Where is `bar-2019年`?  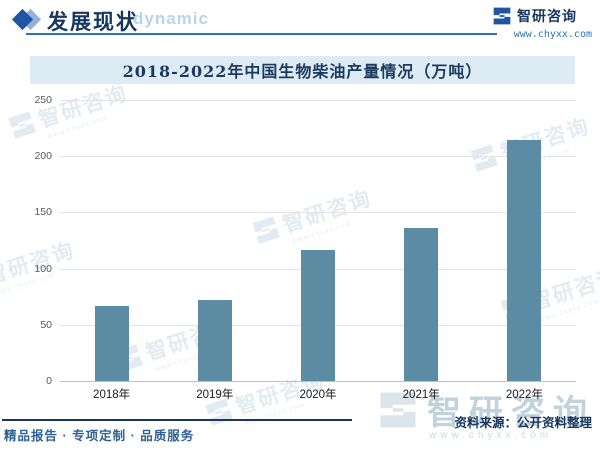 bar-2019年 is located at coordinates (214, 340).